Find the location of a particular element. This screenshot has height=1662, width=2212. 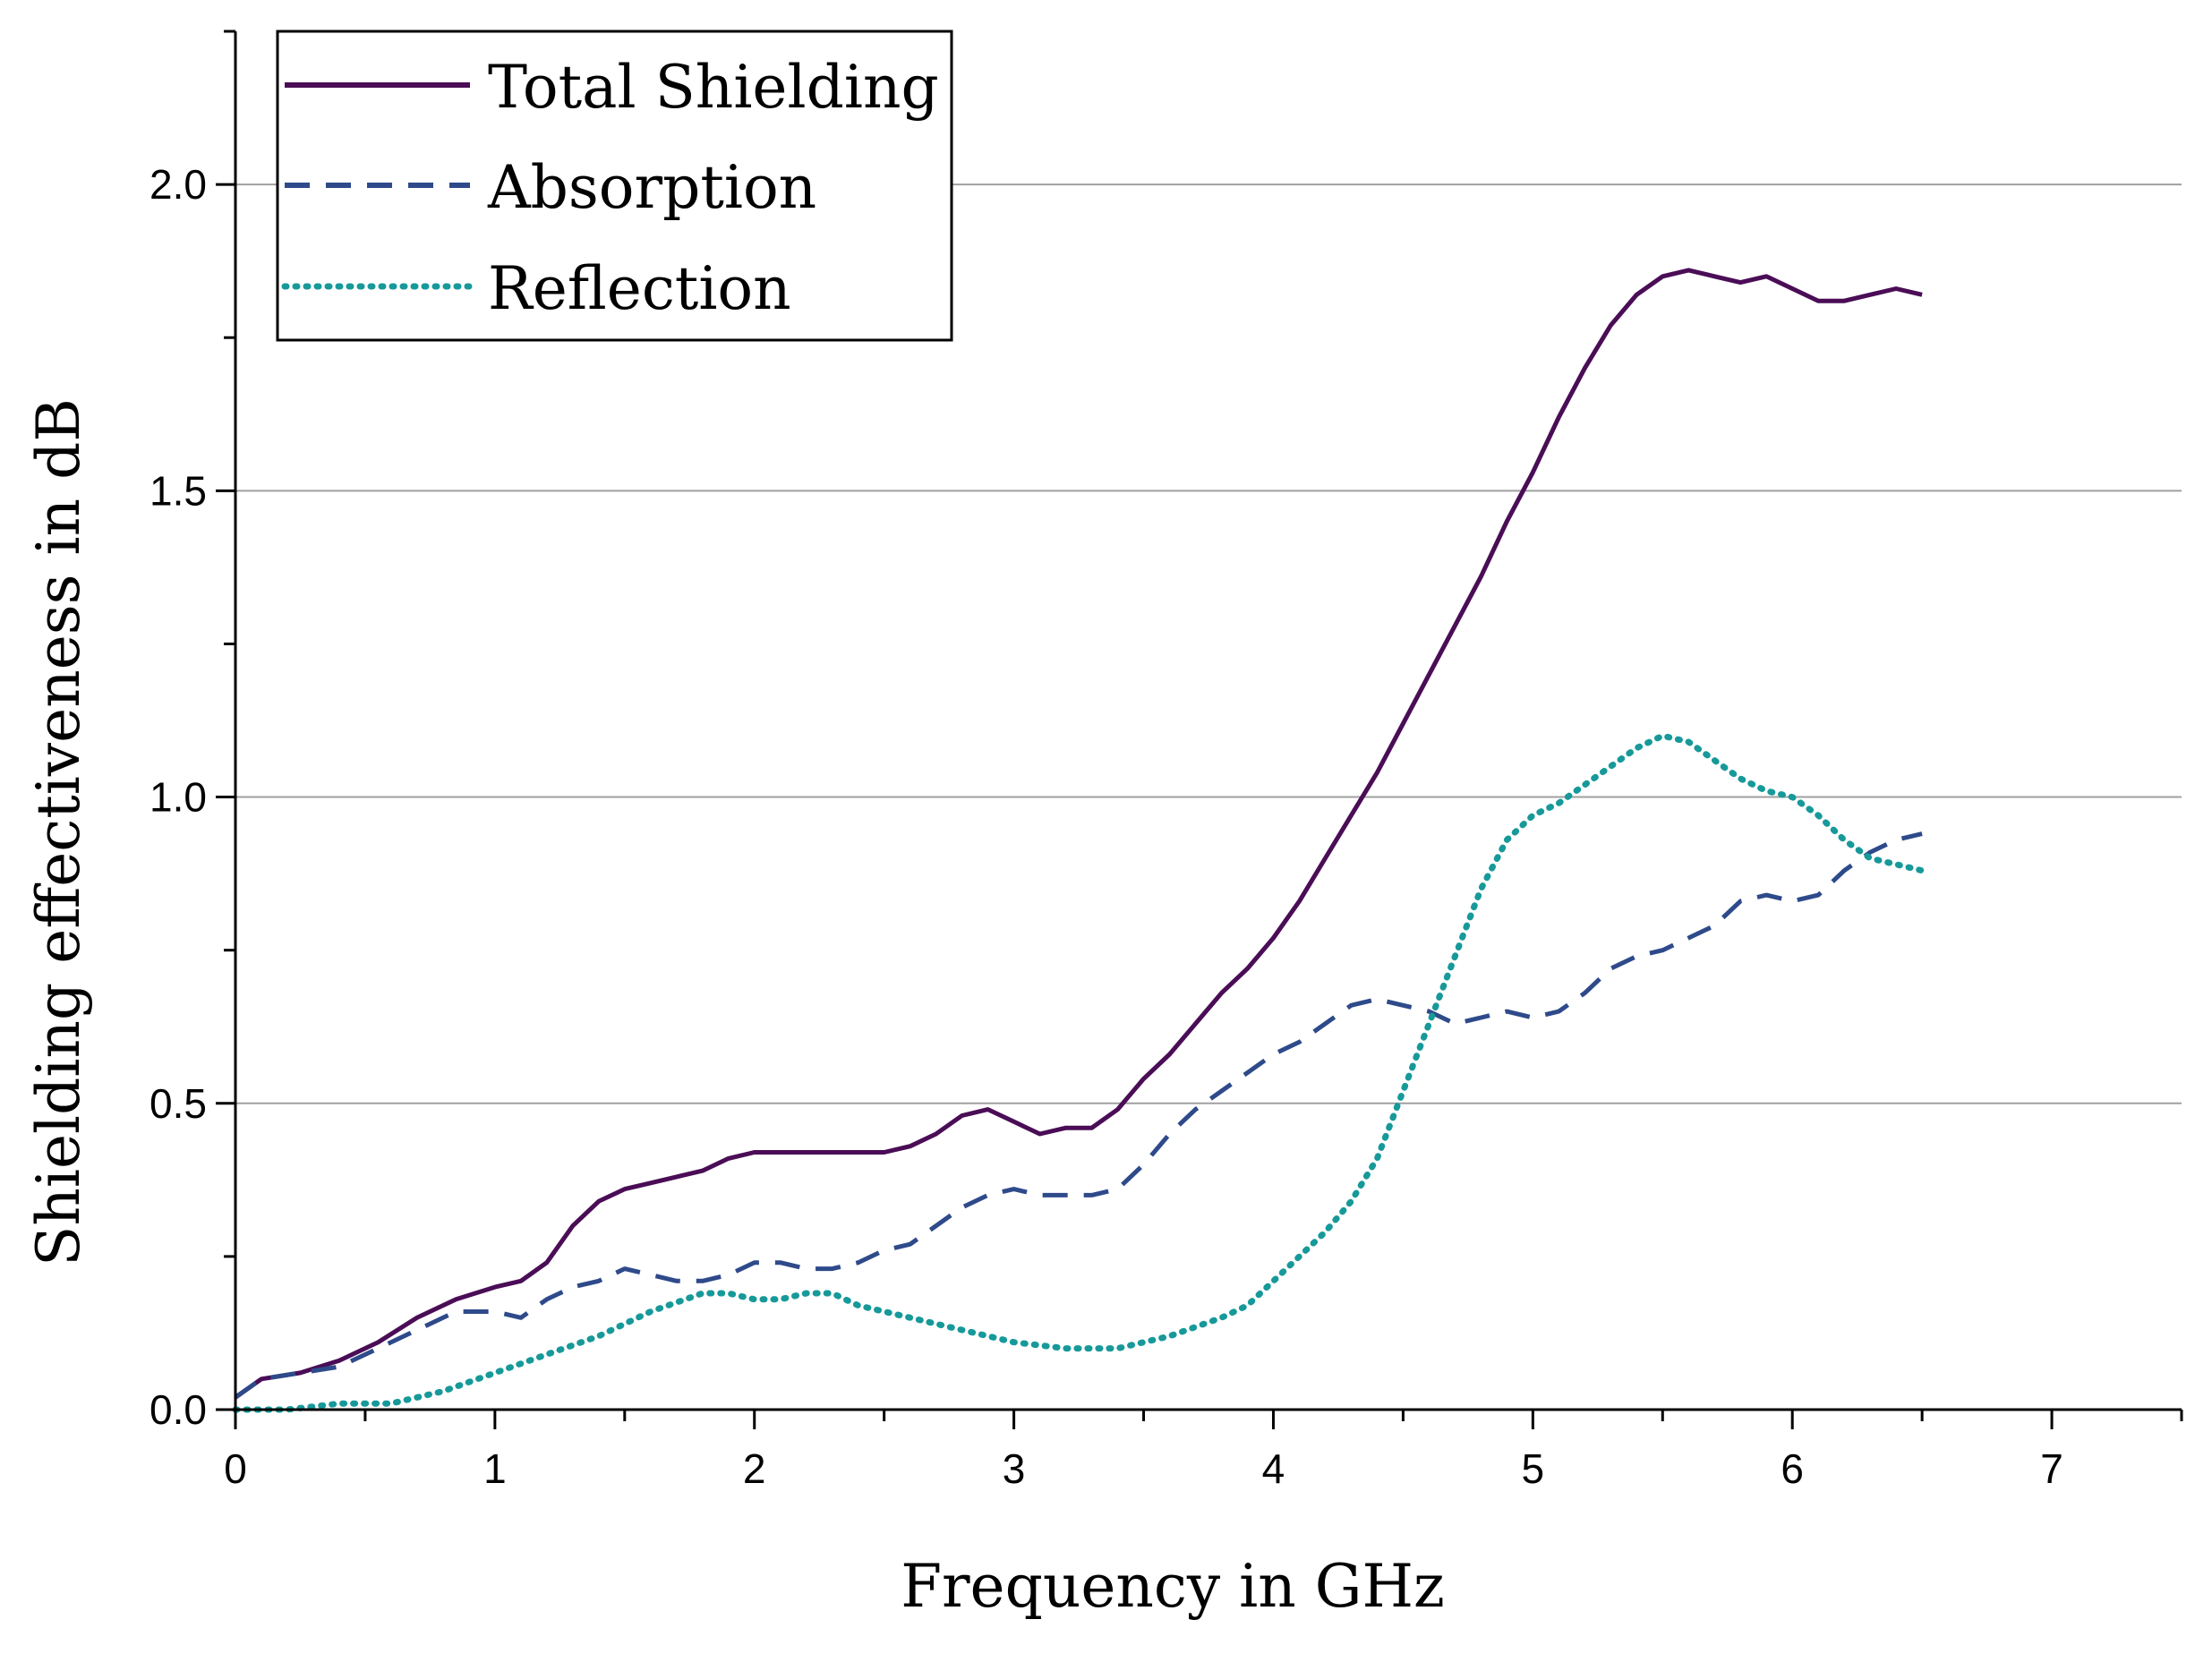

legend-label-absorption: Absorption is located at coordinates (651, 187).